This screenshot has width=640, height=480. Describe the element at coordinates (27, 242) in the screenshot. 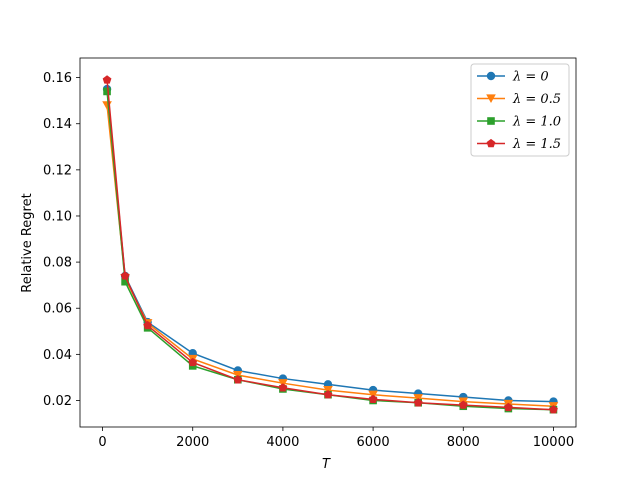

I see `y-axis-label: Relative Regret` at that location.